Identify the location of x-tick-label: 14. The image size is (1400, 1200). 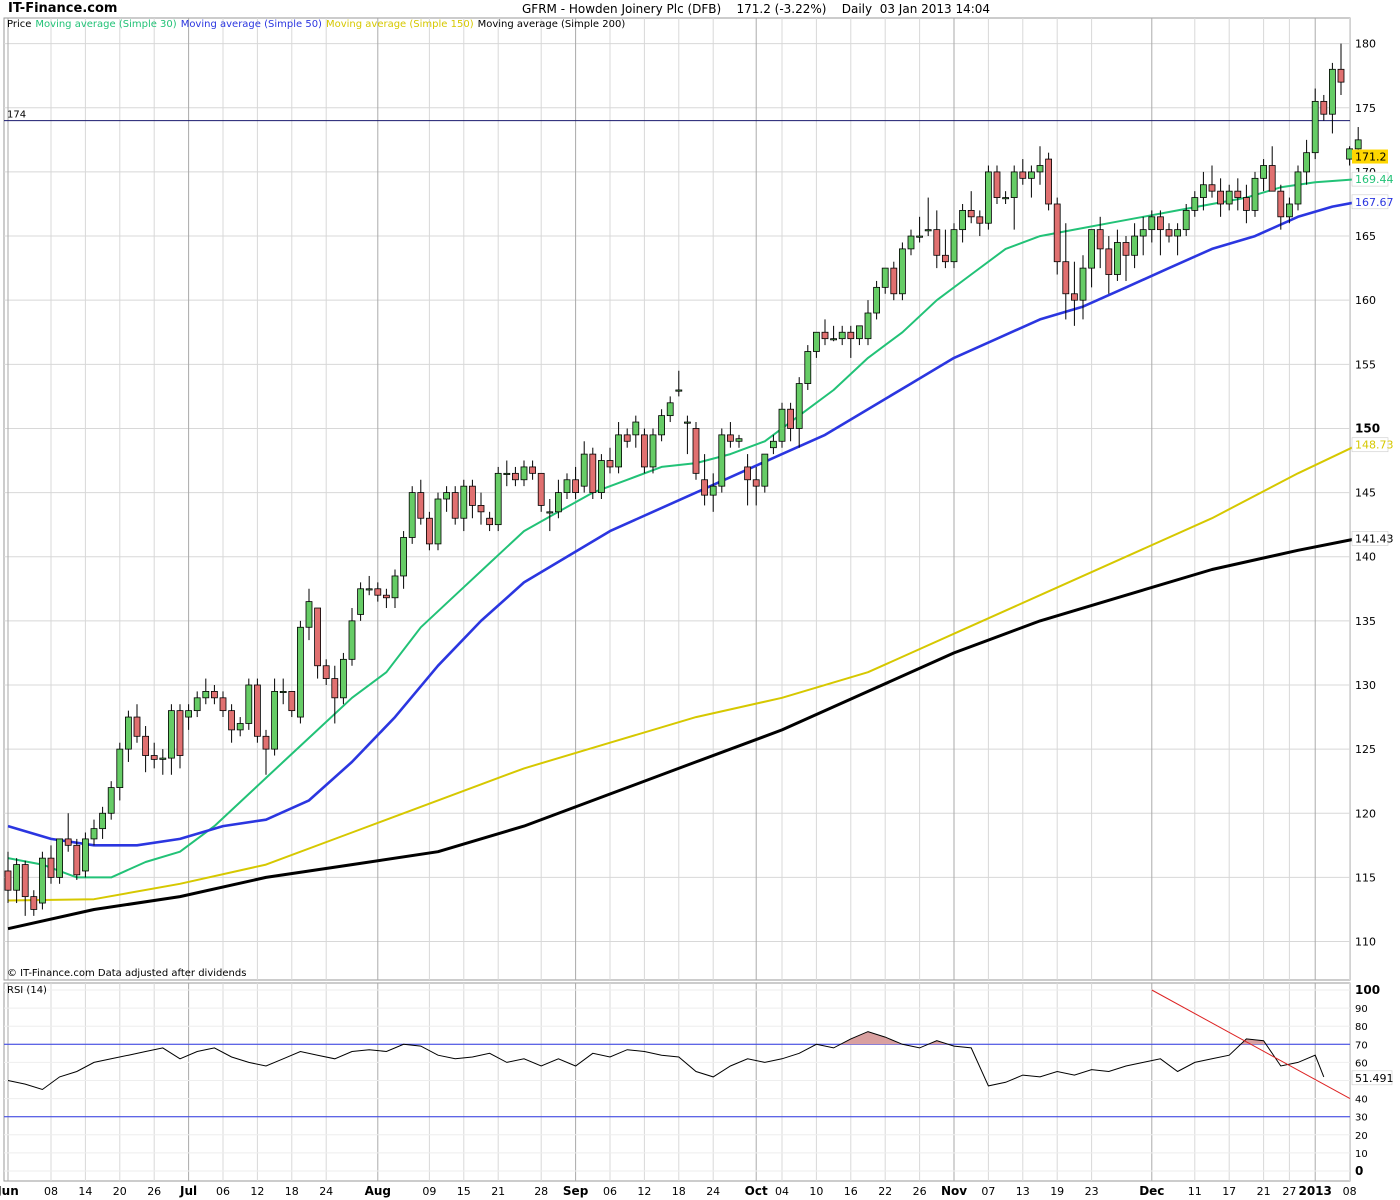
(85, 1191).